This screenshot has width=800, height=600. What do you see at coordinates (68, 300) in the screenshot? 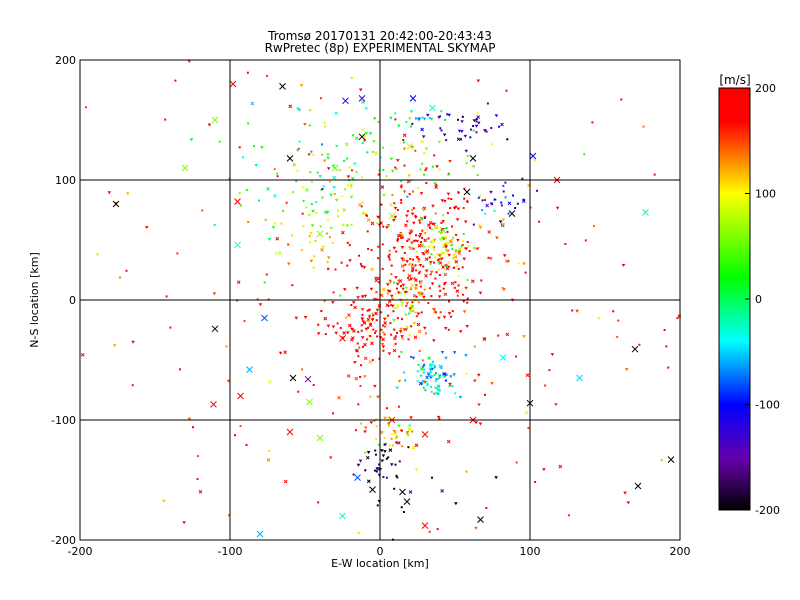
I see `y-axis-ticks: -200 -100 0 100 200` at bounding box center [68, 300].